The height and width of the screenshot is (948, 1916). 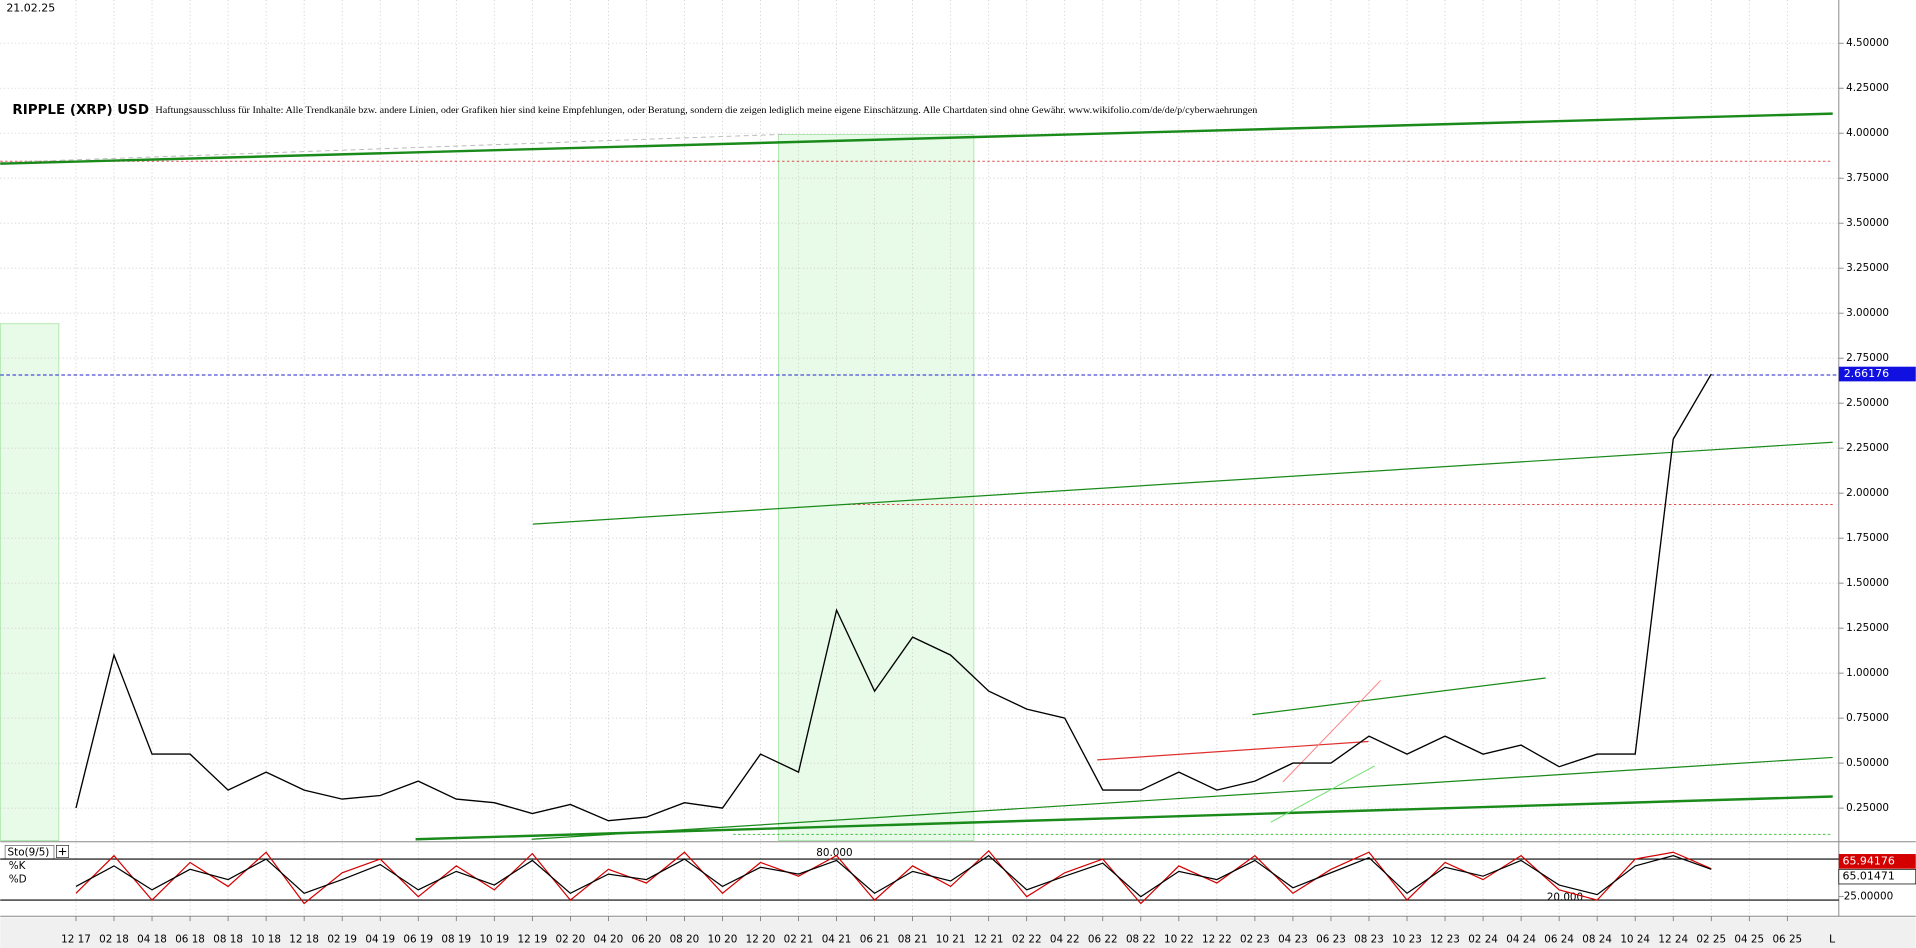 I want to click on x-tick-label: 02 18, so click(x=114, y=939).